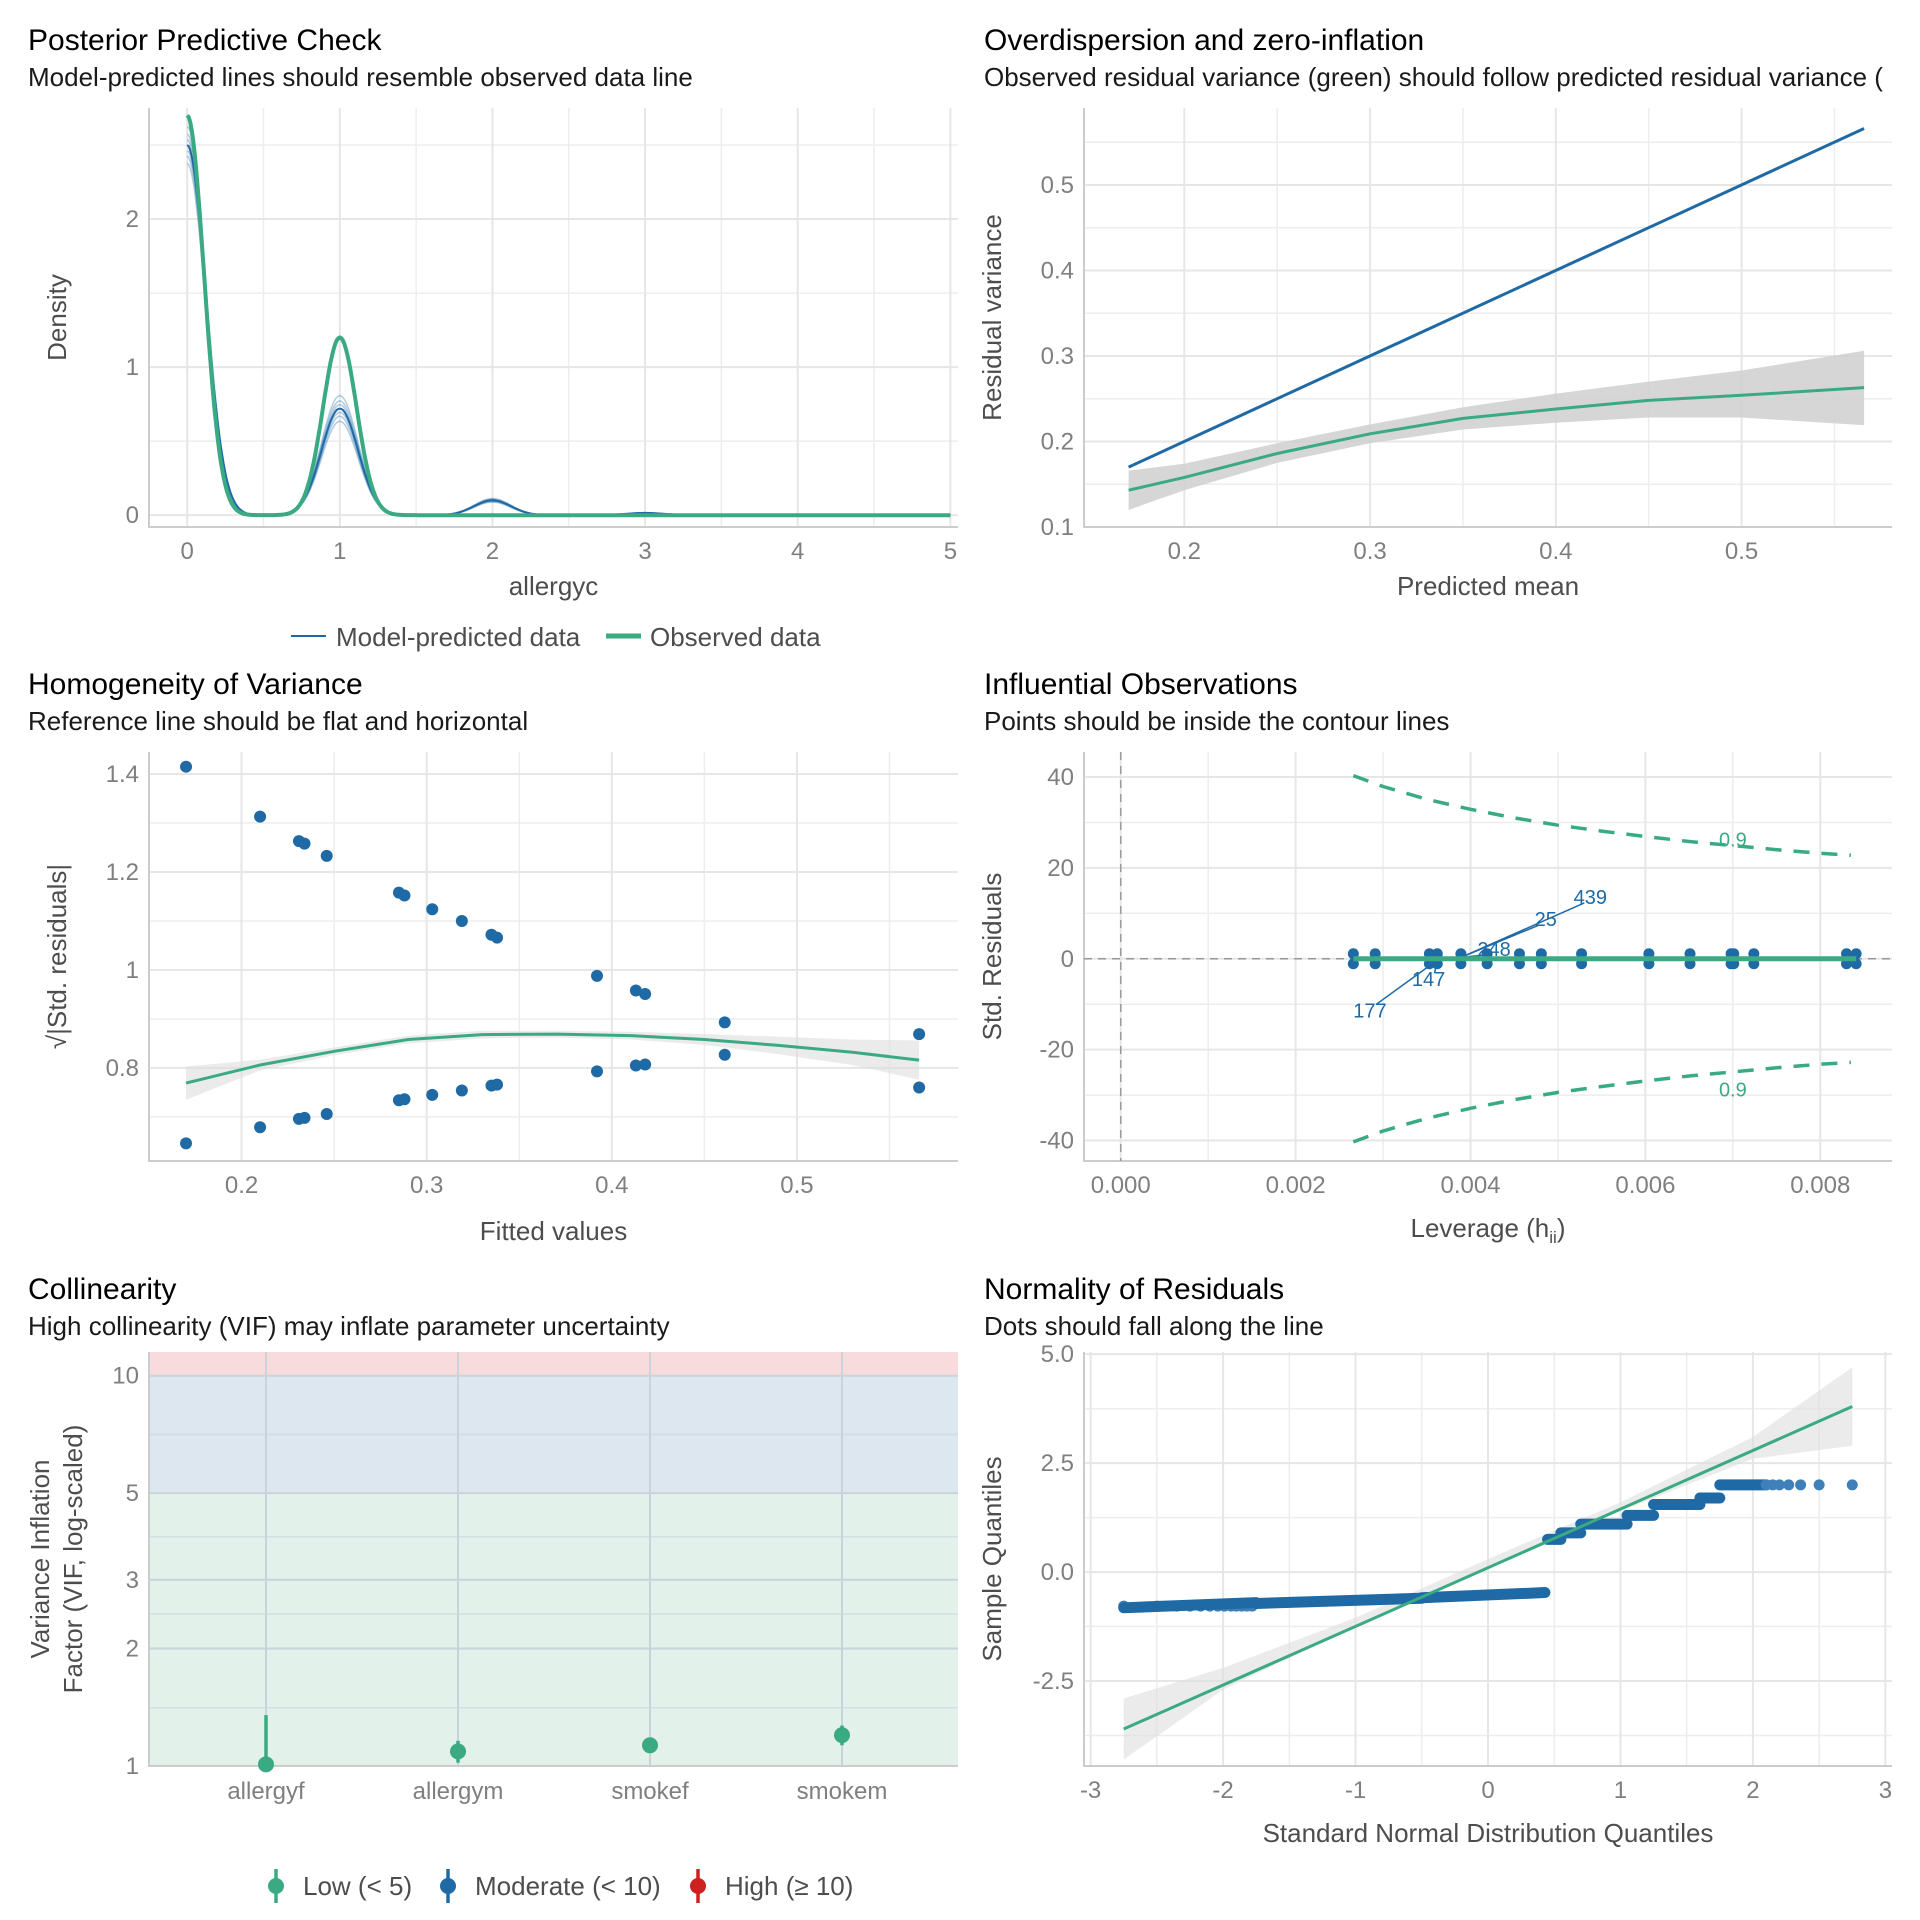  What do you see at coordinates (992, 957) in the screenshot?
I see `y-axis-label: Std. Residuals` at bounding box center [992, 957].